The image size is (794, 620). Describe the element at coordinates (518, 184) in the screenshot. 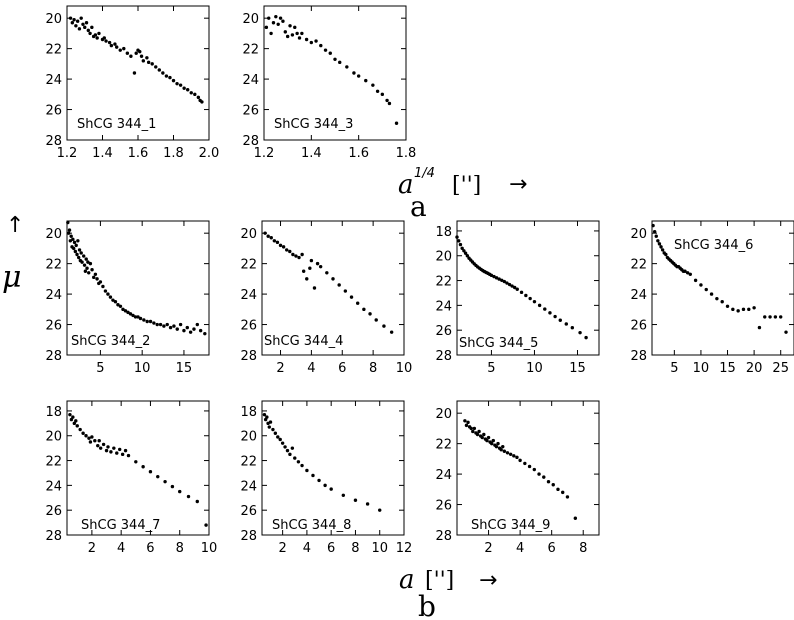

I see `top-xlabel-arrow: →` at that location.